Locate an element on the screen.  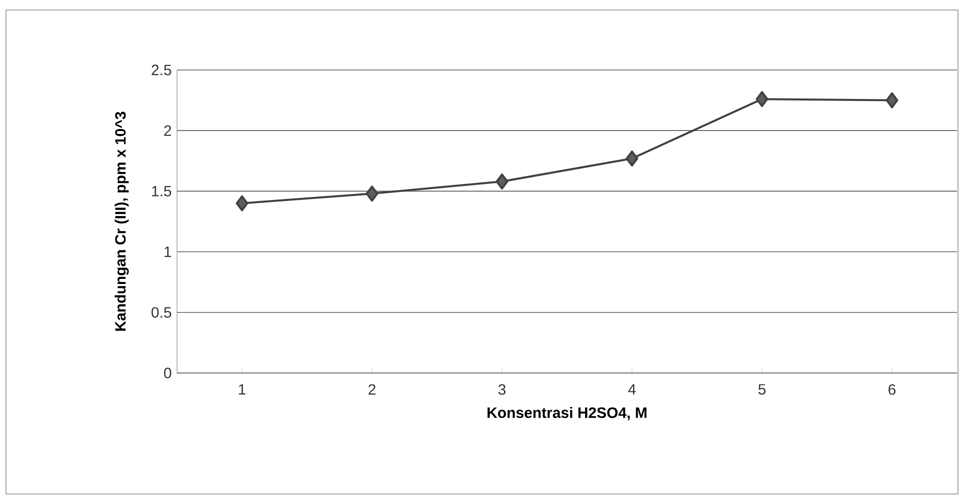
y-tick-label: 2 is located at coordinates (168, 130).